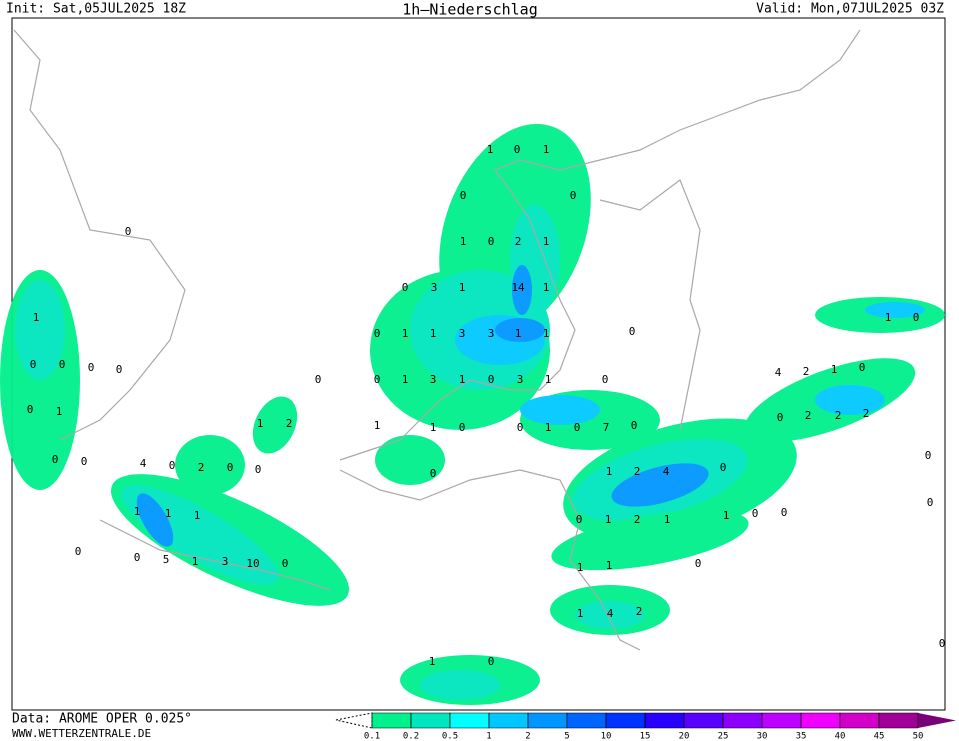 This screenshot has height=741, width=959. I want to click on scale-label: 15, so click(645, 736).